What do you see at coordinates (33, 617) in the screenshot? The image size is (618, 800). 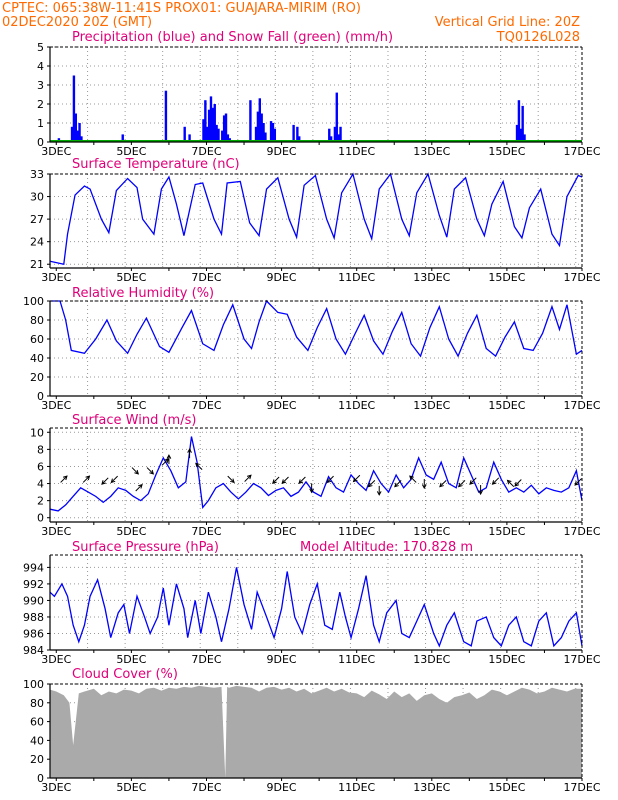 I see `y-tick-label: 988` at bounding box center [33, 617].